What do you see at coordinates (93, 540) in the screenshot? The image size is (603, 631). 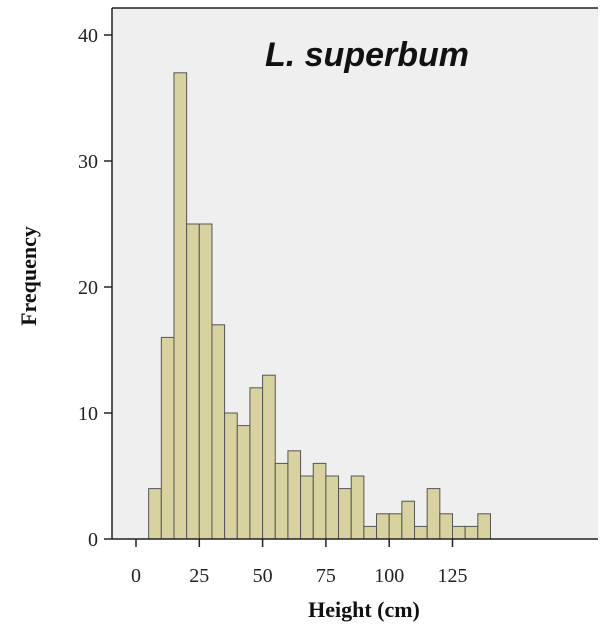 I see `y-tick-label-0: 0` at bounding box center [93, 540].